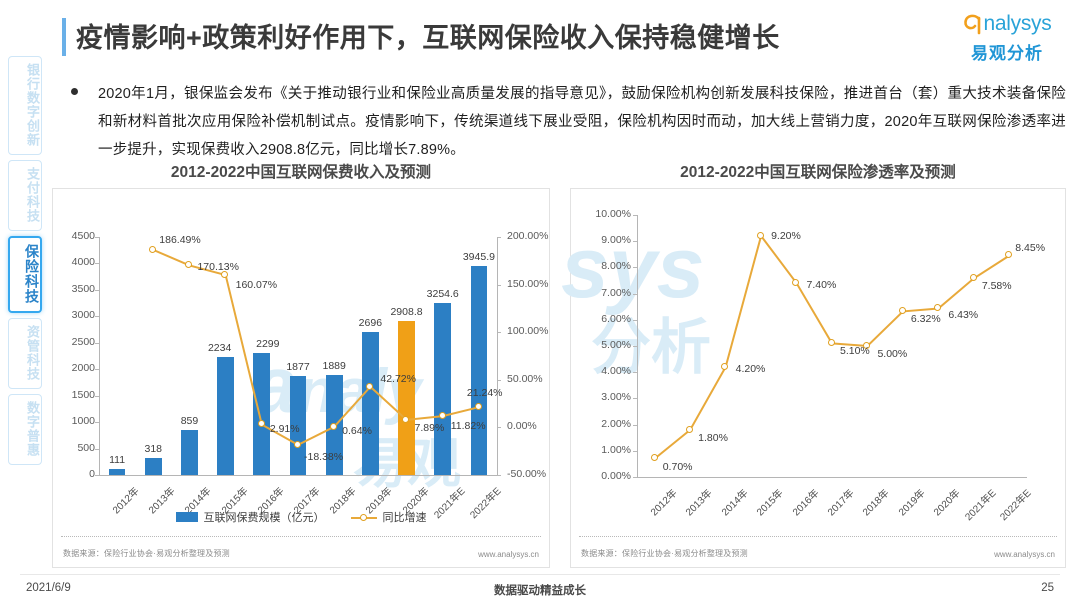 Image resolution: width=1080 pixels, height=608 pixels. Describe the element at coordinates (616, 292) in the screenshot. I see `y-tick-label: 7.00%` at that location.